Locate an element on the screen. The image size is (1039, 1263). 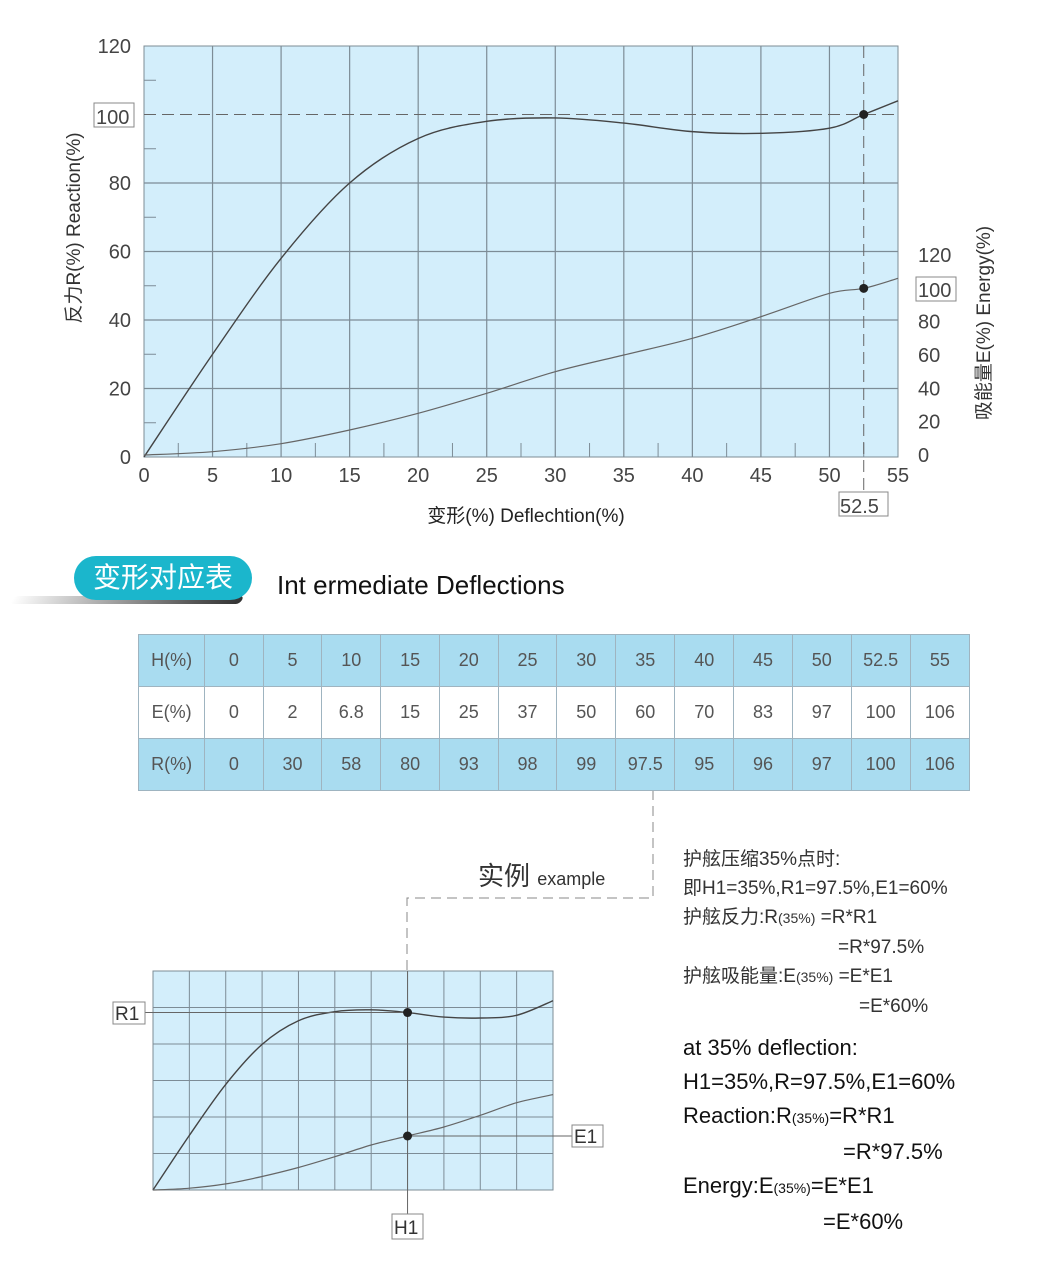
y2-tick-label: 20 is located at coordinates (929, 423).